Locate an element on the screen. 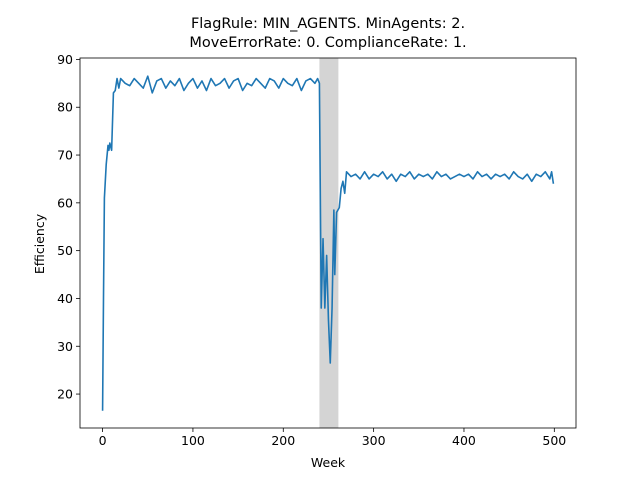 The image size is (640, 480). x-tick-label: 100 is located at coordinates (193, 440).